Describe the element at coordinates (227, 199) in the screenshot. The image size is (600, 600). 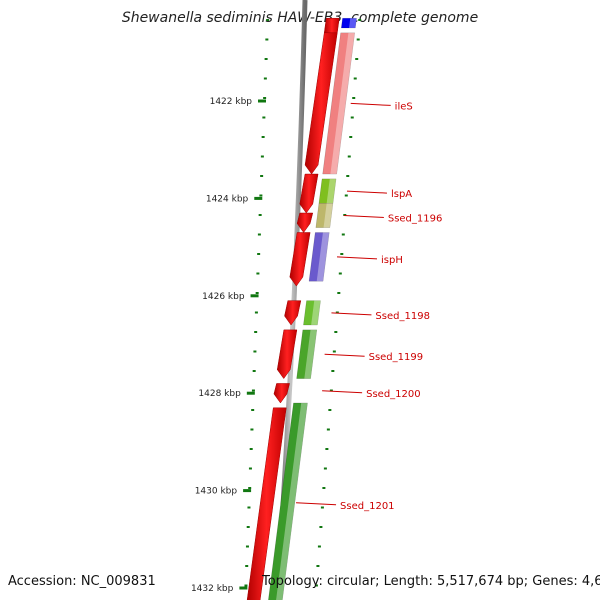
I see `scale-tick-label: 1424 kbp` at that location.